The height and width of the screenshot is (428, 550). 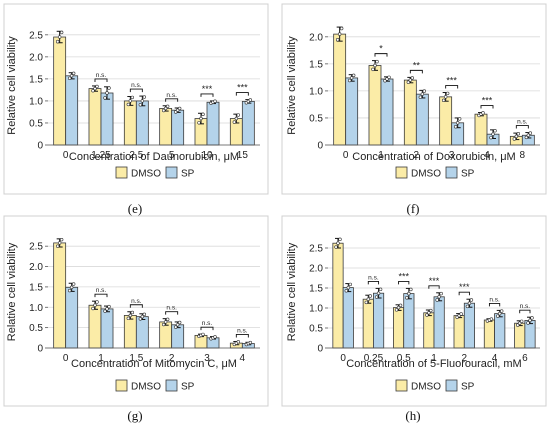 I want to click on y-tick-label: 2.0, so click(x=36, y=57).